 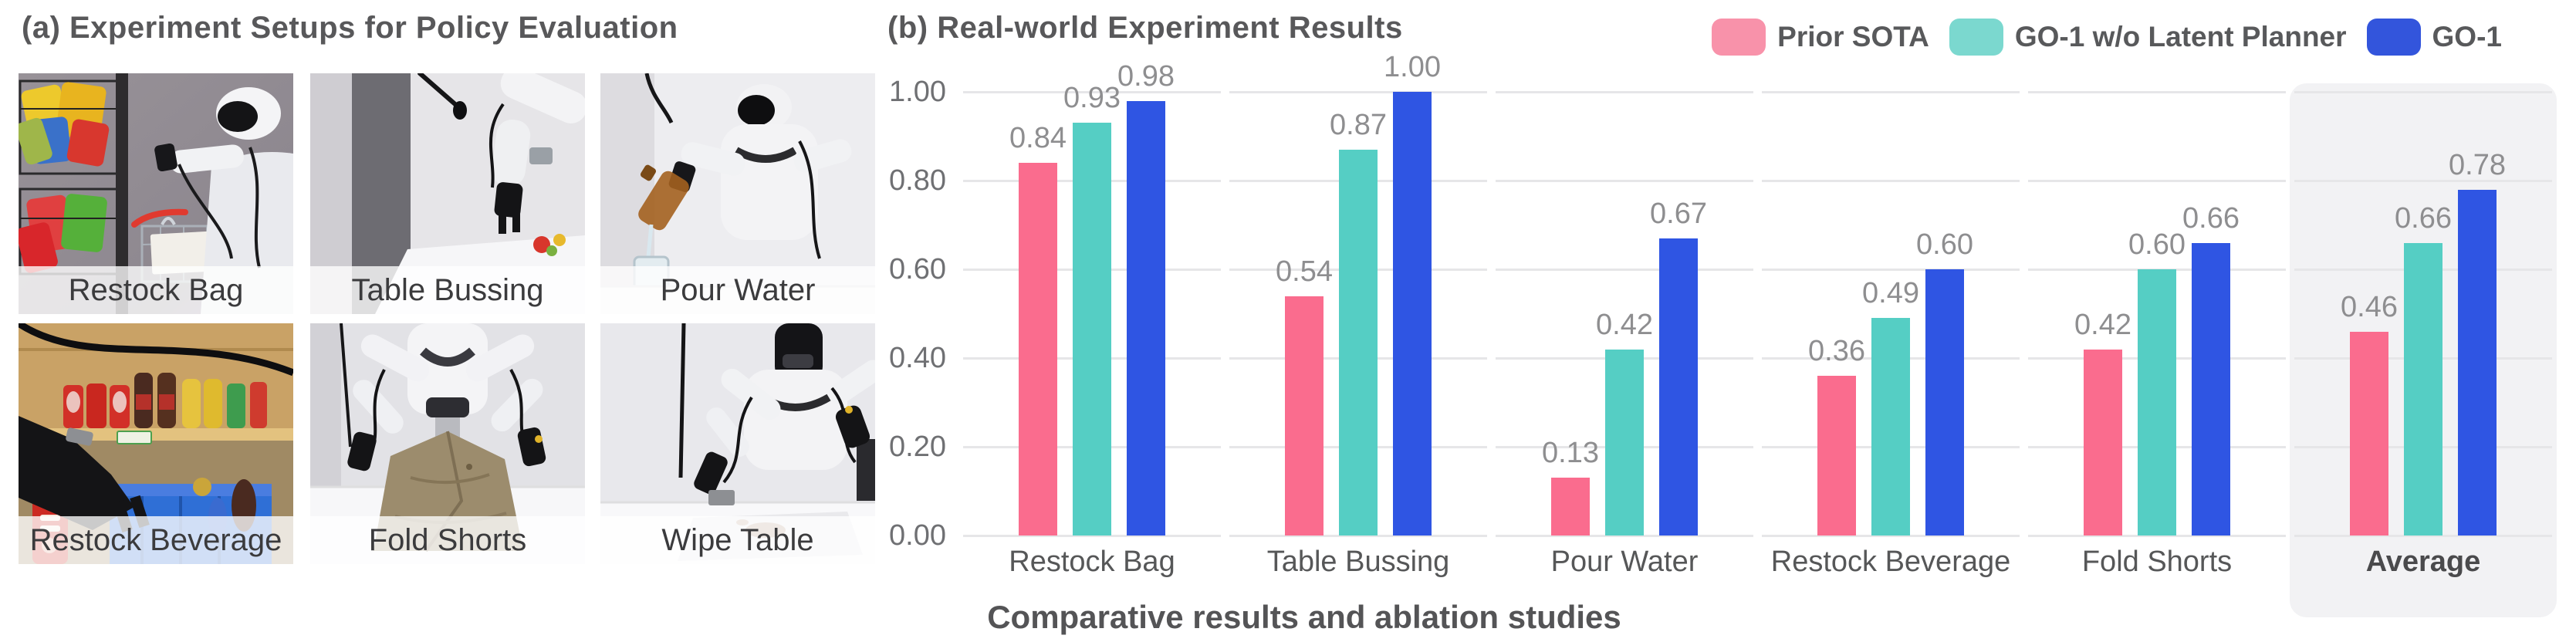 I want to click on category-label-restock-bag: Restock Bag, so click(x=1092, y=562).